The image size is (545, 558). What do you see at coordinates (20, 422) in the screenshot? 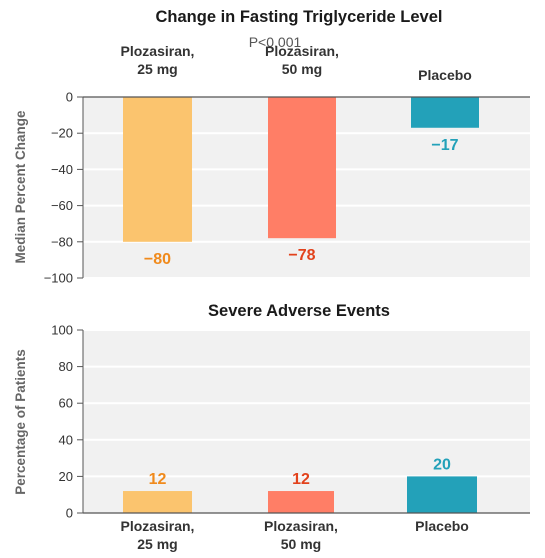
I see `y-axis-label: Percentage of Patients` at bounding box center [20, 422].